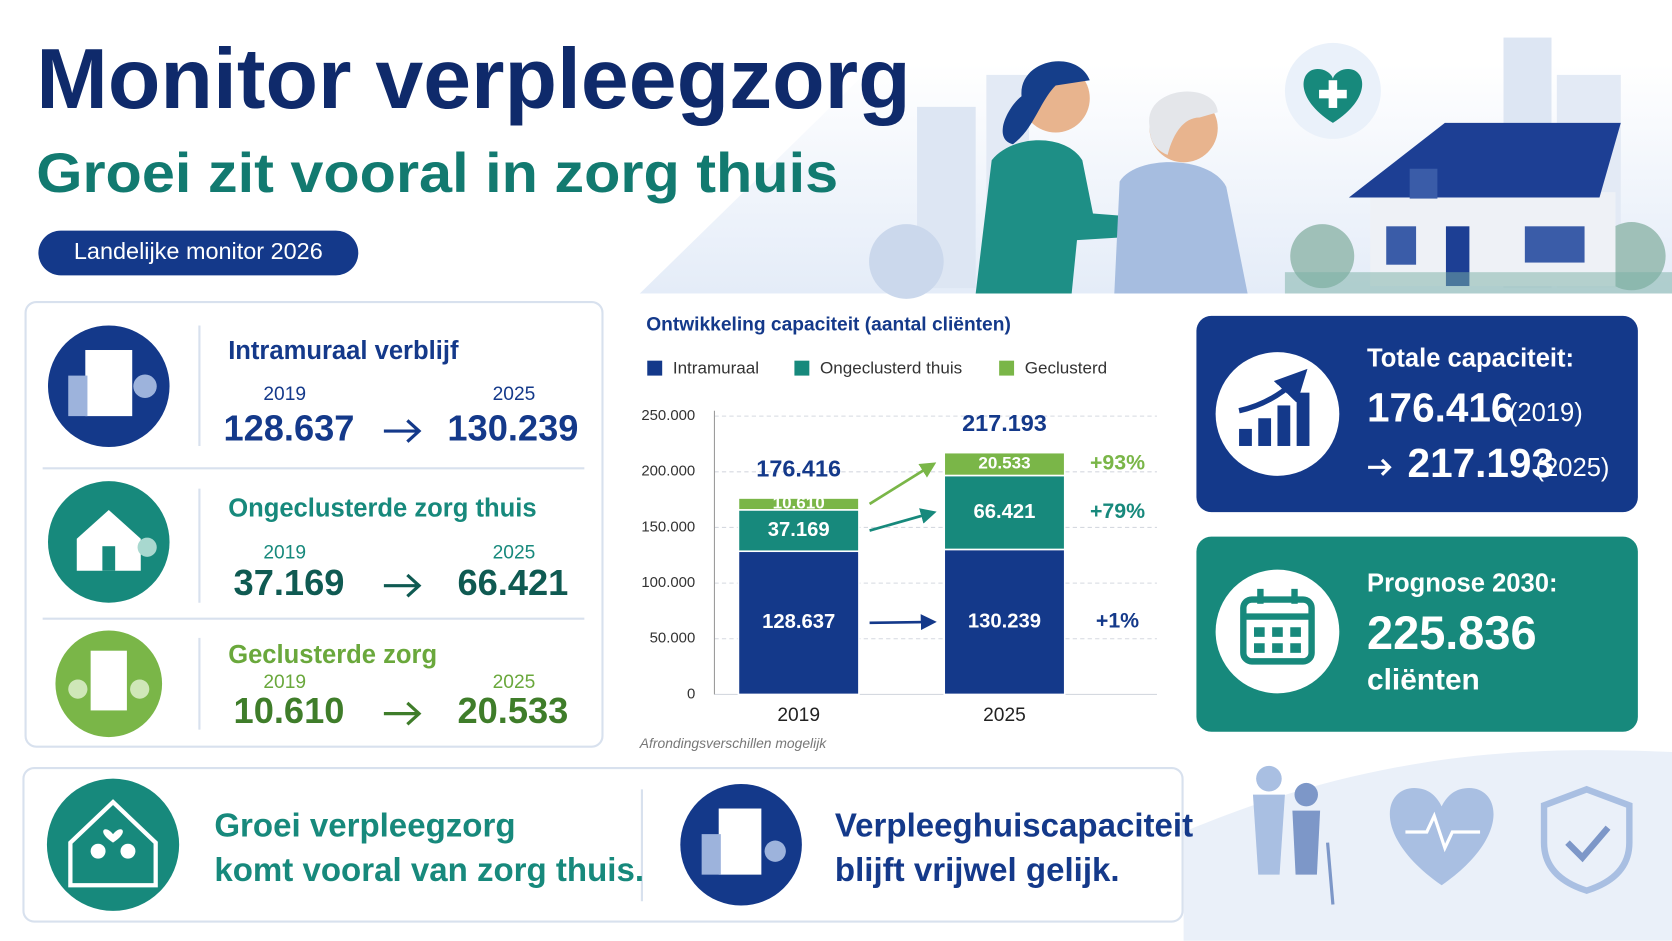  Describe the element at coordinates (429, 870) in the screenshot. I see `footer-text: komt vooral van zorg thuis.` at that location.